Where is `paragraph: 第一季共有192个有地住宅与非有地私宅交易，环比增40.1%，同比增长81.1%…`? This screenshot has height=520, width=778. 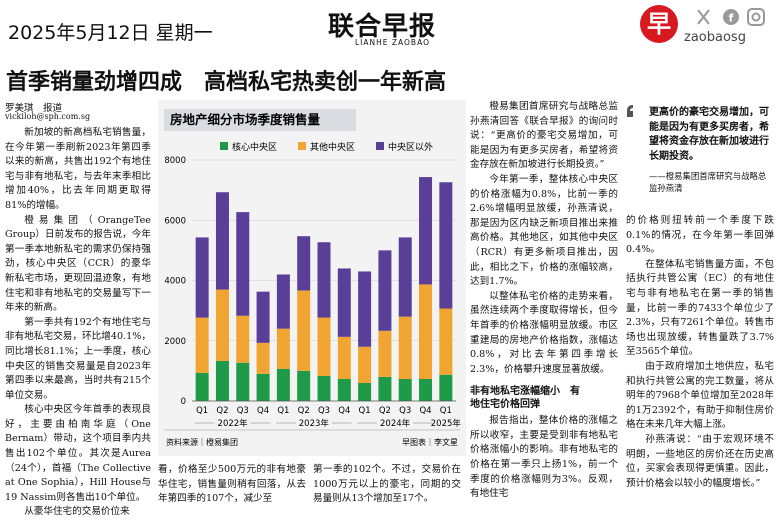 paragraph: 第一季共有192个有地住宅与非有地私宅交易，环比增40.1%，同比增长81.1%… is located at coordinates (78, 358).